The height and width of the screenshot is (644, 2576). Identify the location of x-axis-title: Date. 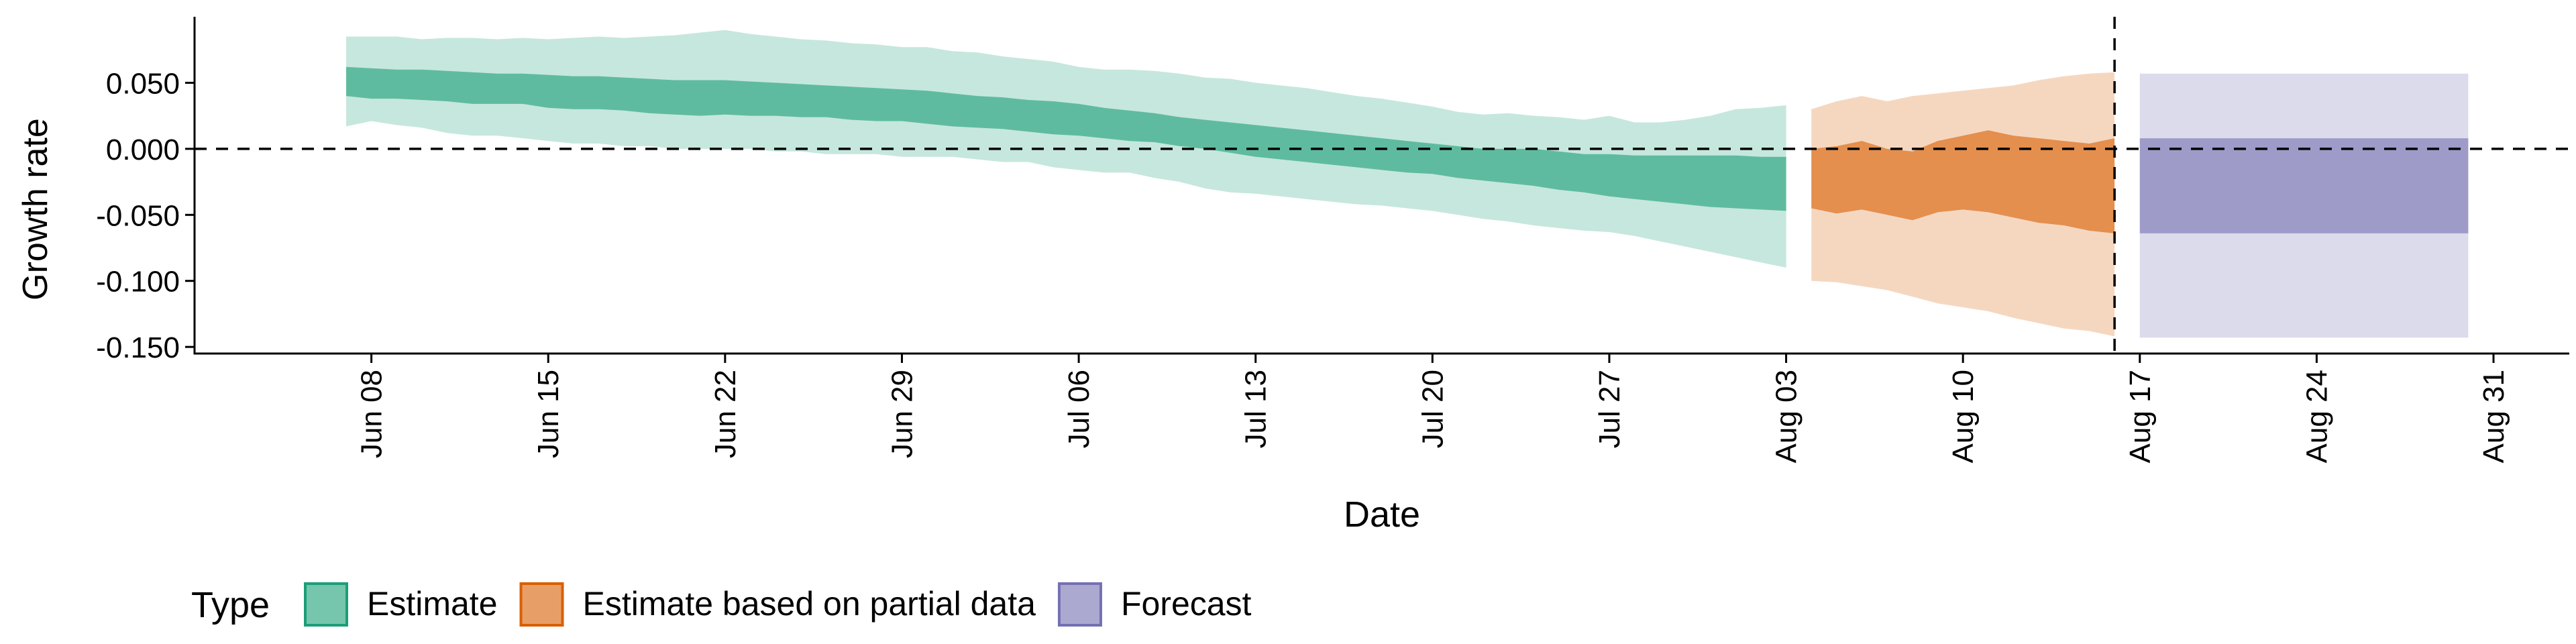
(1382, 514).